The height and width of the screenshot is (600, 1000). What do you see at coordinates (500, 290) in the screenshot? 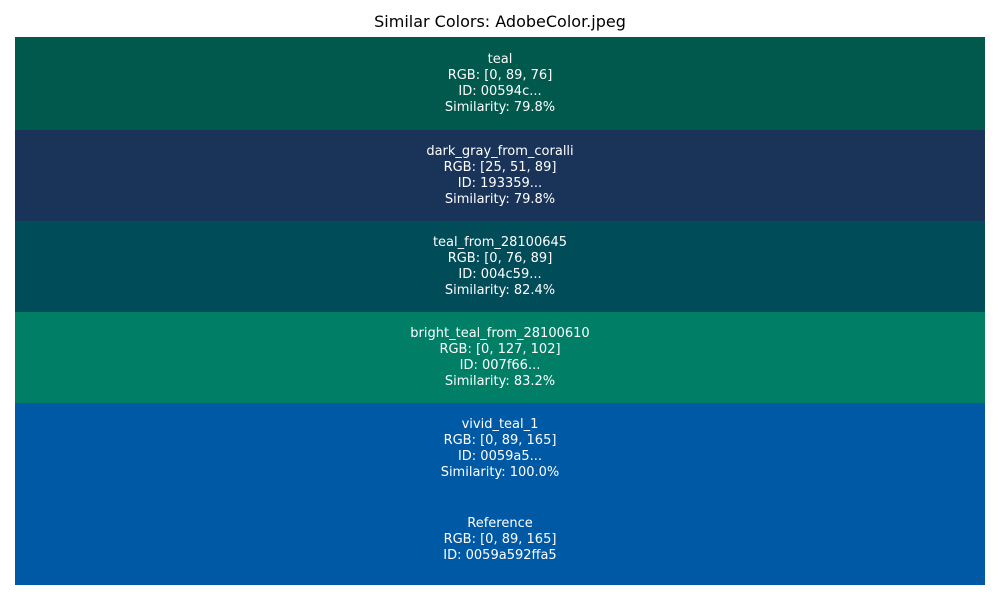
I see `swatch-similarity-label: Similarity: 82.4%` at bounding box center [500, 290].